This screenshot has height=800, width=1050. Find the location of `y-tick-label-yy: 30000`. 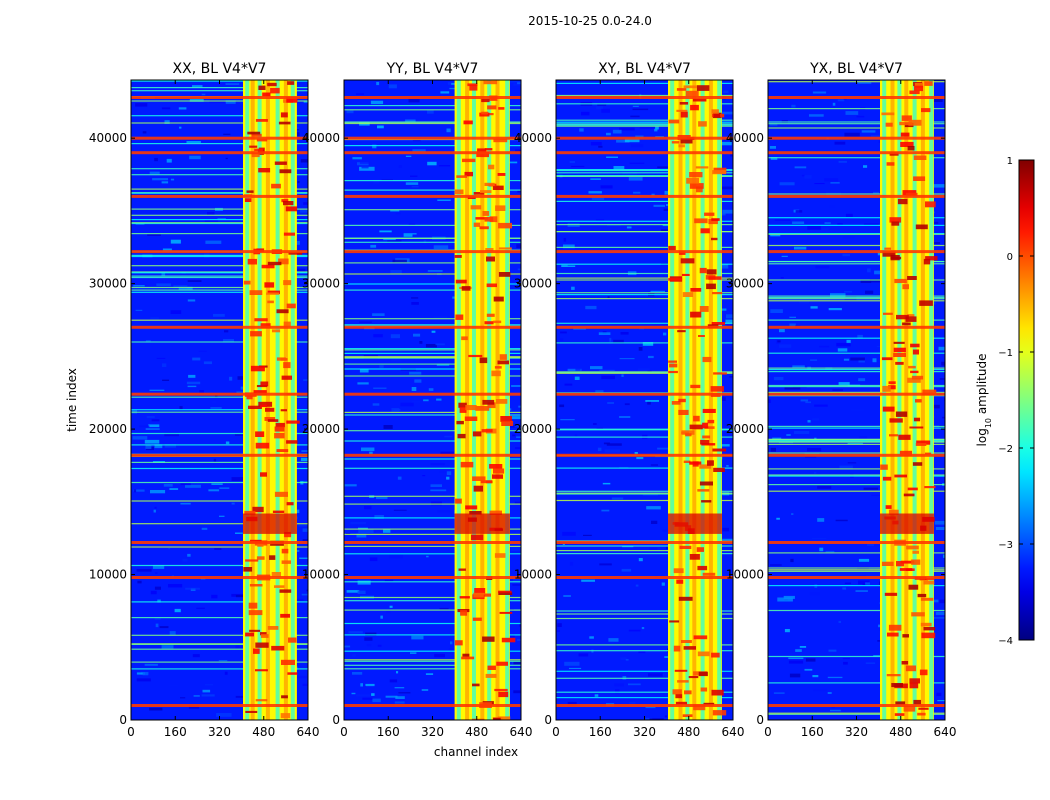

y-tick-label-yy: 30000 is located at coordinates (321, 284).